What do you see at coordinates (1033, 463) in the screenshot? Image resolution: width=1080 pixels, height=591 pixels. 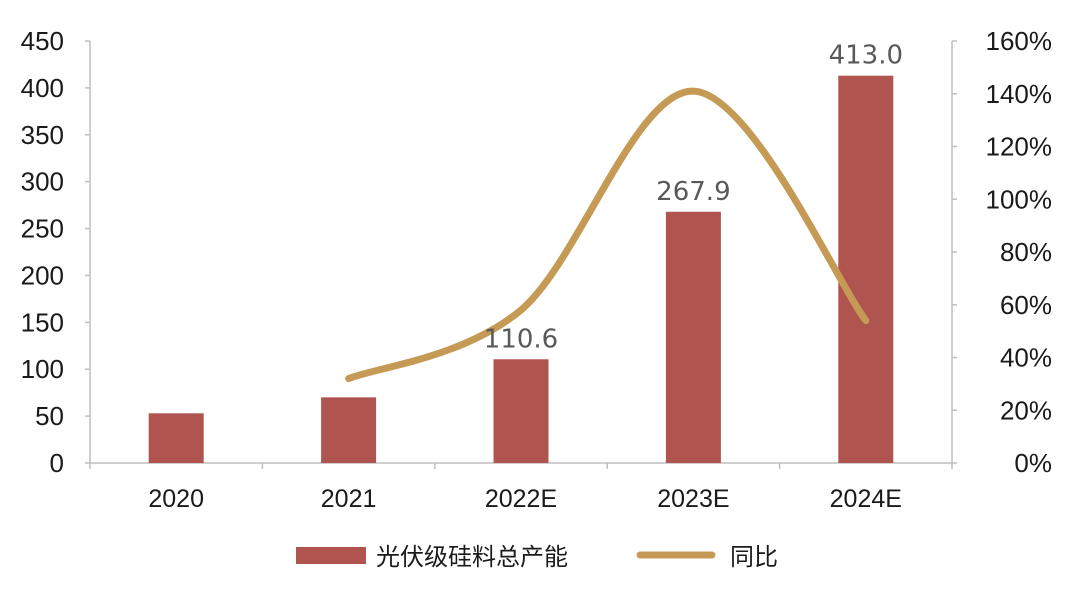 I see `y-right-tick-label: 0%` at bounding box center [1033, 463].